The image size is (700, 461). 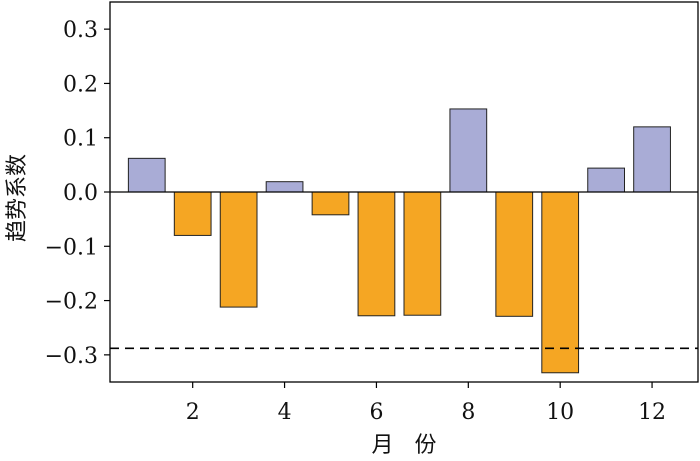 What do you see at coordinates (285, 412) in the screenshot?
I see `x-tick-label: 4` at bounding box center [285, 412].